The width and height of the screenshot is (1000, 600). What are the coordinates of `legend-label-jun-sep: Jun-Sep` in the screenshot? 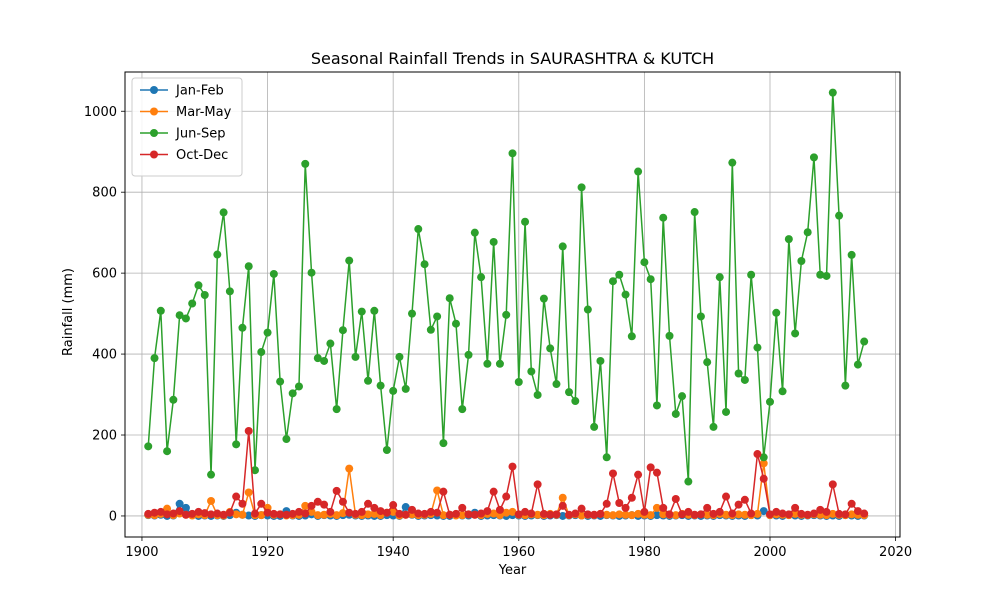 It's located at (200, 134).